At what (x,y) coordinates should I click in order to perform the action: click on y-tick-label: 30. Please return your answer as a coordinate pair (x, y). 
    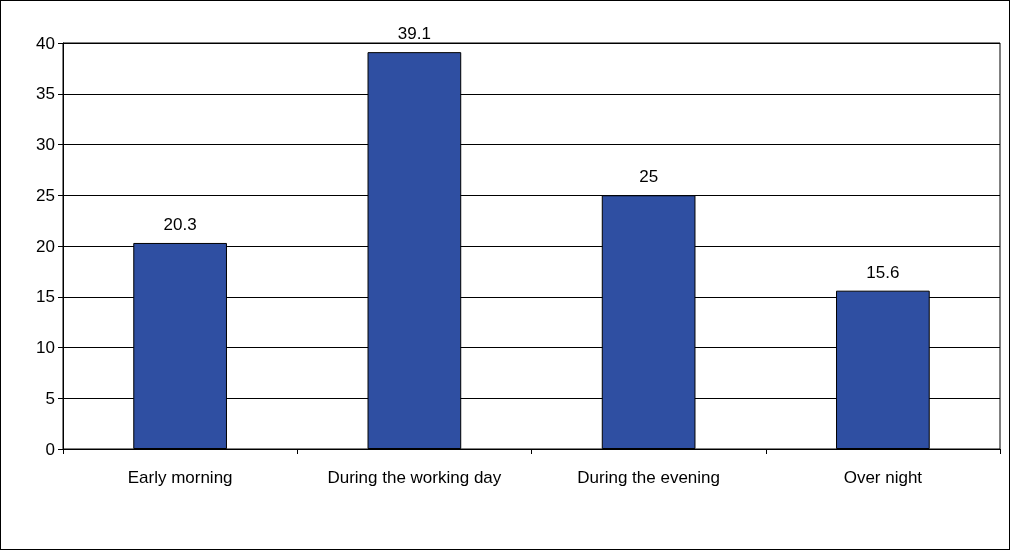
    Looking at the image, I should click on (45, 144).